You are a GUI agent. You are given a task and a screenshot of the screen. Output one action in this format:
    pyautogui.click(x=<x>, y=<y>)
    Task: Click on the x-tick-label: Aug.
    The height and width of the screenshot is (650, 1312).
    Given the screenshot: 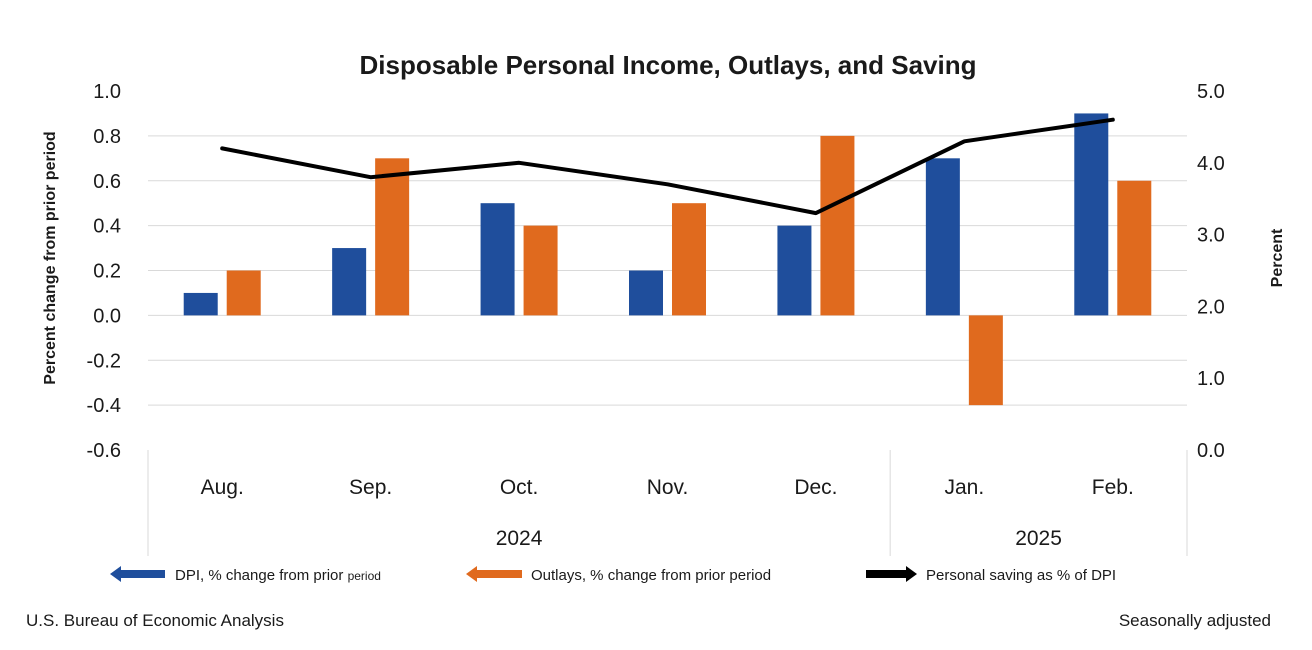 What is the action you would take?
    pyautogui.click(x=222, y=487)
    